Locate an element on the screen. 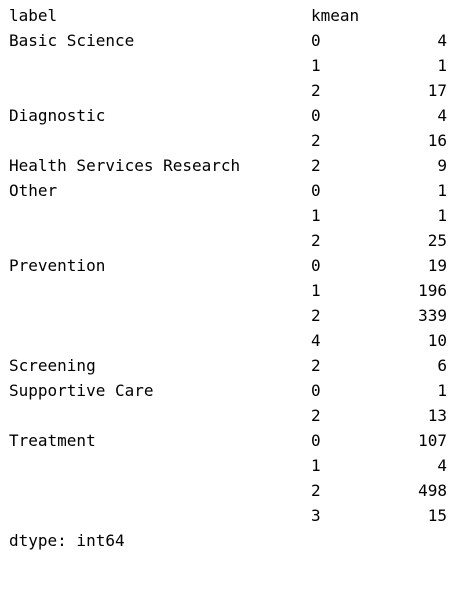 This screenshot has height=603, width=468. row-value: 107 is located at coordinates (432, 440).